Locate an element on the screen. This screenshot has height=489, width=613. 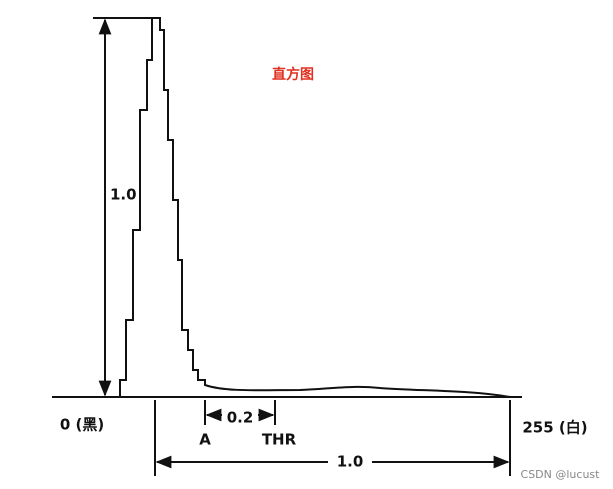
width-label: 1.0 is located at coordinates (350, 462).